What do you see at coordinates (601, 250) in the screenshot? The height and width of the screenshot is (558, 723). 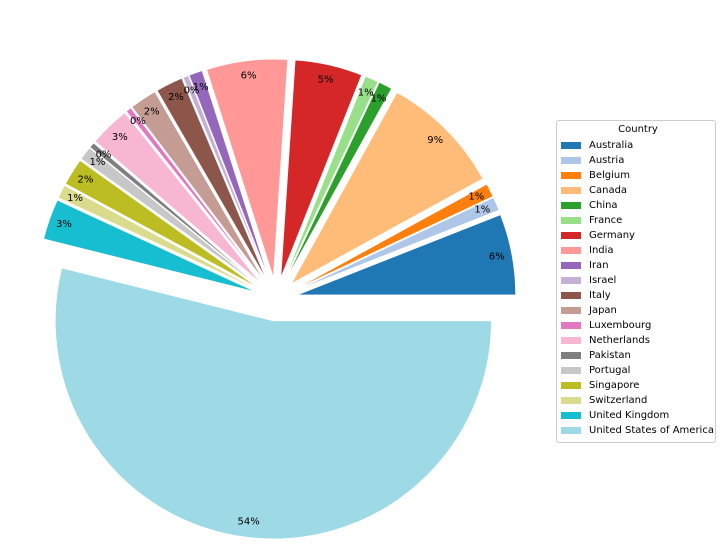 I see `legend-label: India` at bounding box center [601, 250].